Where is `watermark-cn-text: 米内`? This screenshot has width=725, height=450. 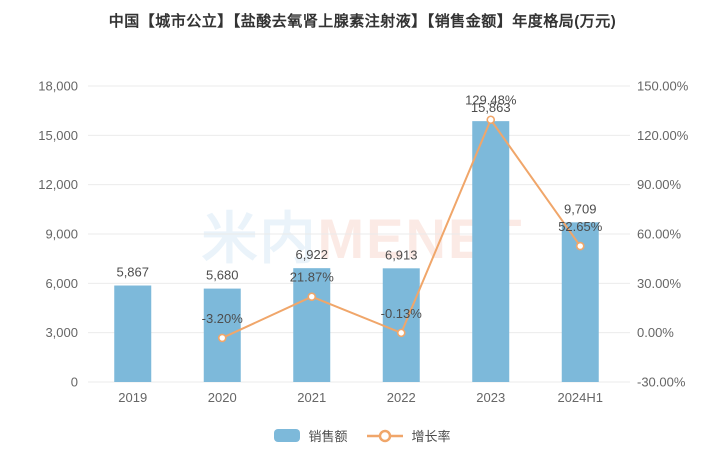 watermark-cn-text: 米内 is located at coordinates (259, 238).